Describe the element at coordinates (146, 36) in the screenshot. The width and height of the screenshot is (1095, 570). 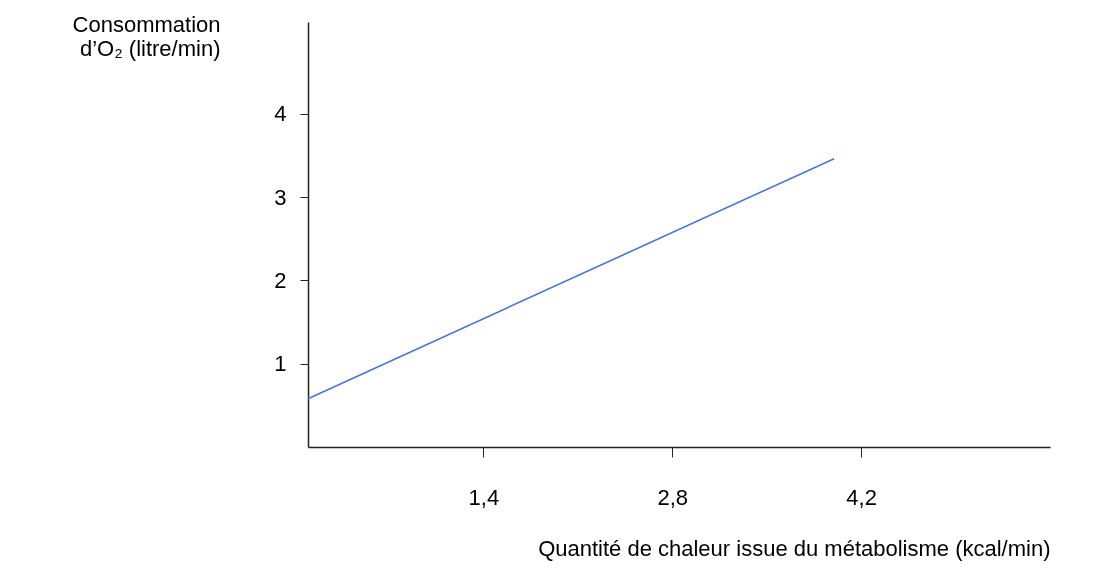
I see `y-axis-title: Consommation d’O₂ (litre/min)` at that location.